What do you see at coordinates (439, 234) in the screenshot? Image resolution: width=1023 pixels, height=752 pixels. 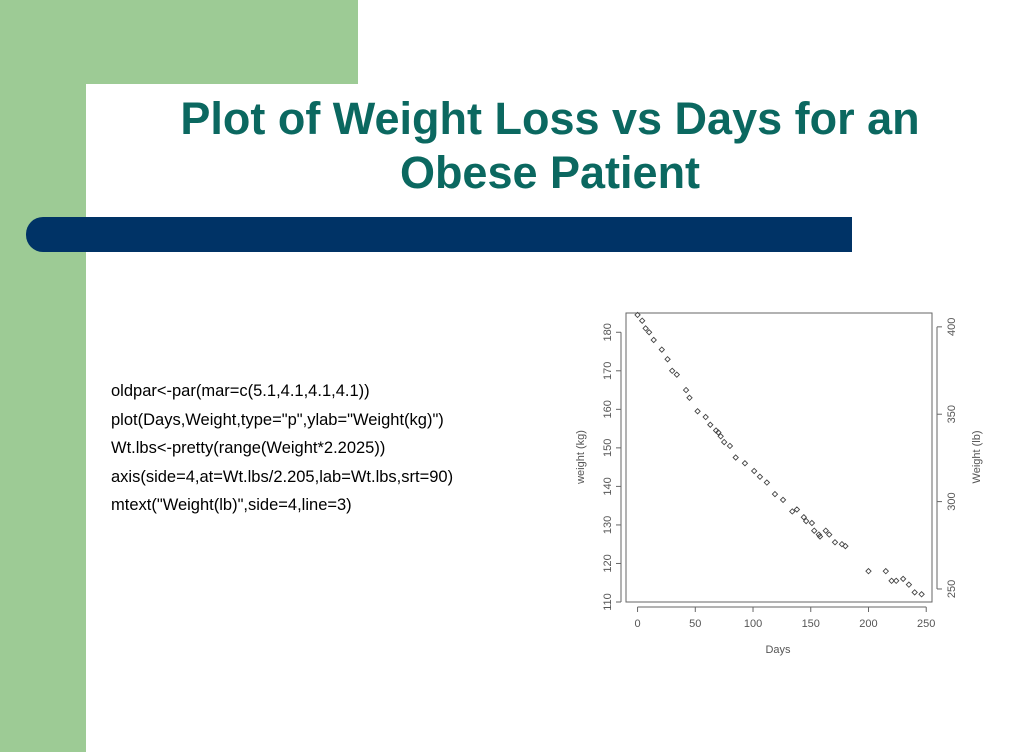 I see `title-underline-bar` at bounding box center [439, 234].